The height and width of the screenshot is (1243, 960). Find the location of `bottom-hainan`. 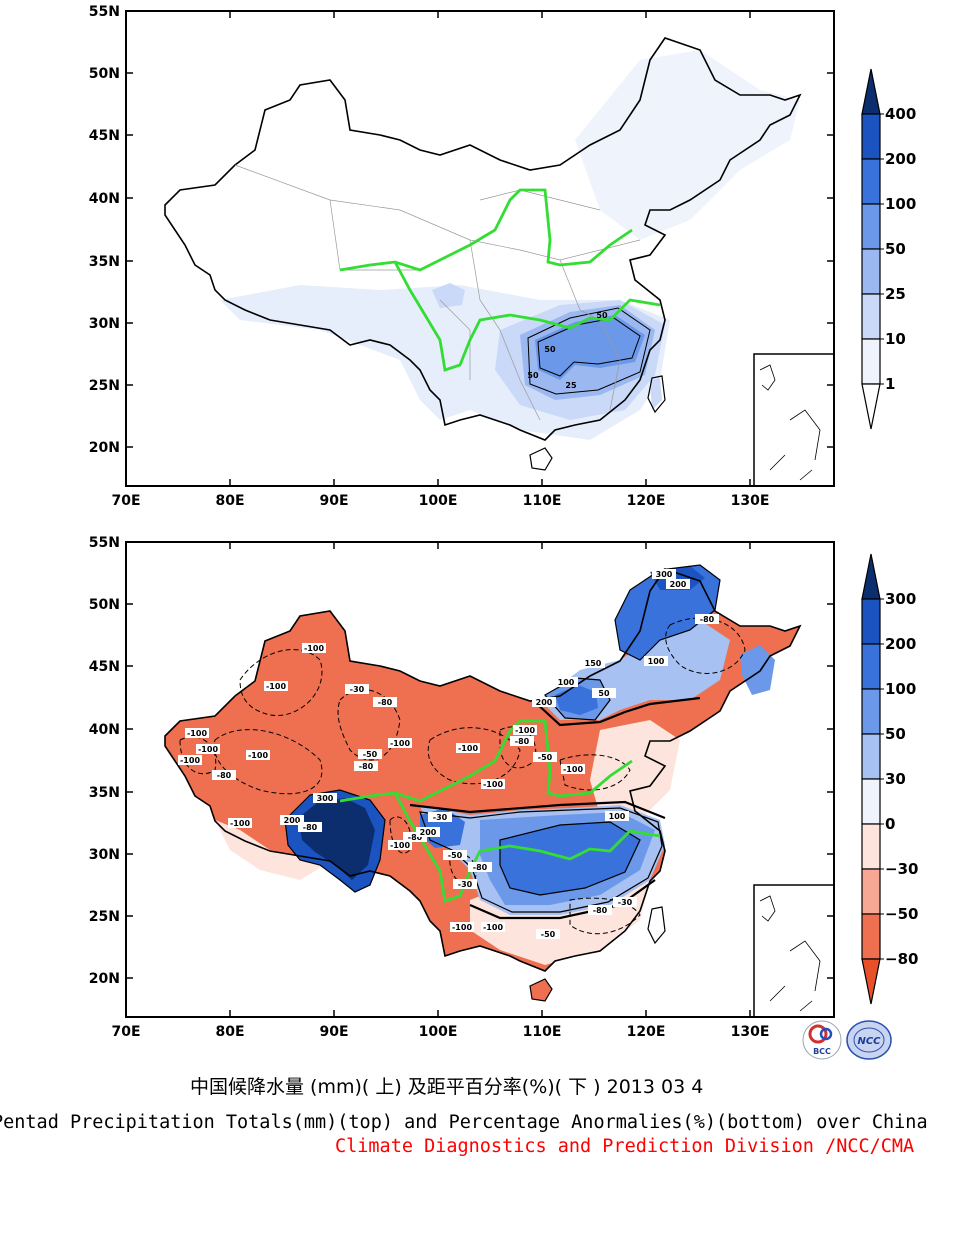

bottom-hainan is located at coordinates (541, 990).